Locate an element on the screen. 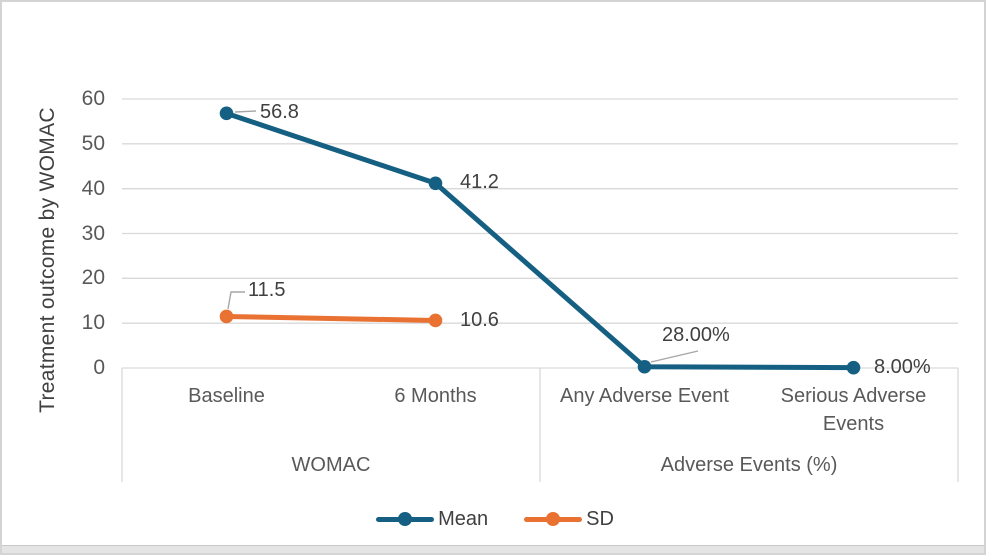 This screenshot has width=986, height=555. sd-dot-icon is located at coordinates (553, 519).